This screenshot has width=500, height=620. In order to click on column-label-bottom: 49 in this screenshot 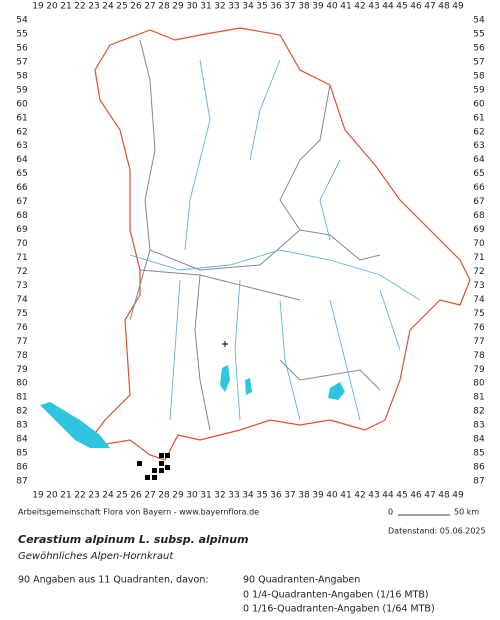, I will do `click(458, 496)`.